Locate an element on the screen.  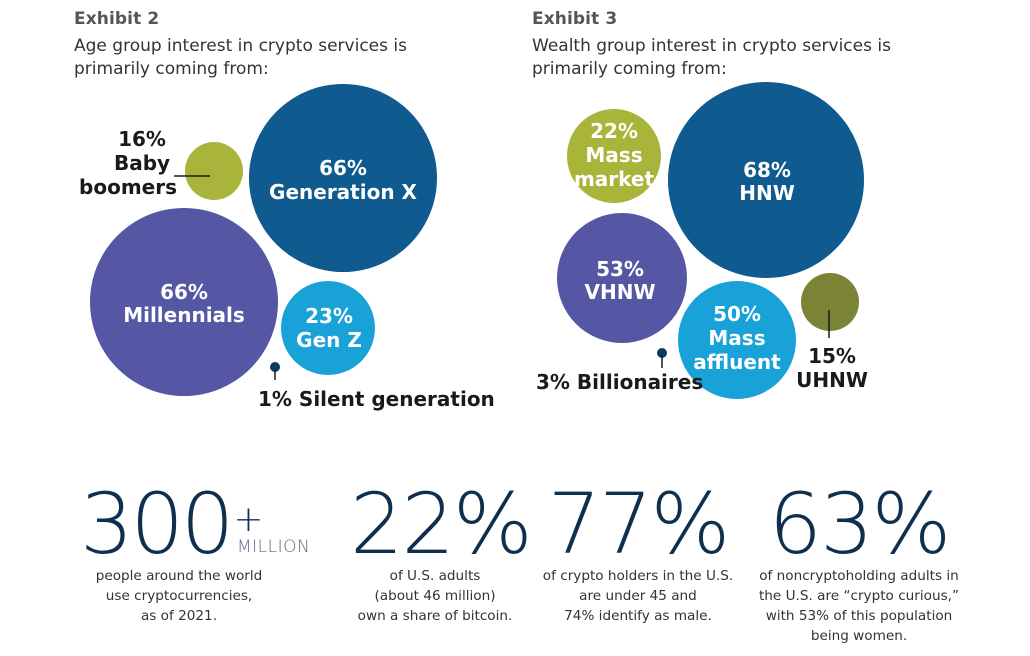
bubble-hnw is located at coordinates (766, 180).